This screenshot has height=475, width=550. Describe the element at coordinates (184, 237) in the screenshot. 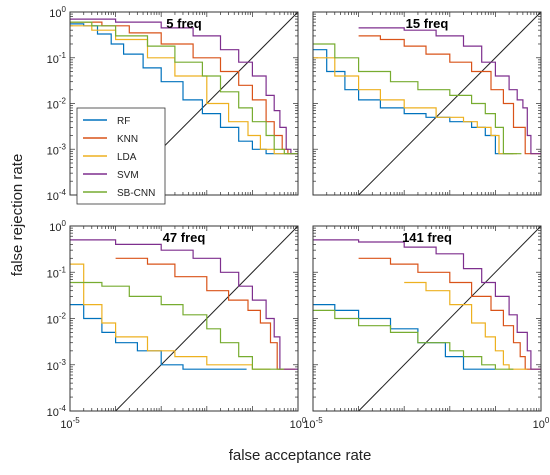

I see `panel-title: 47 freq` at that location.